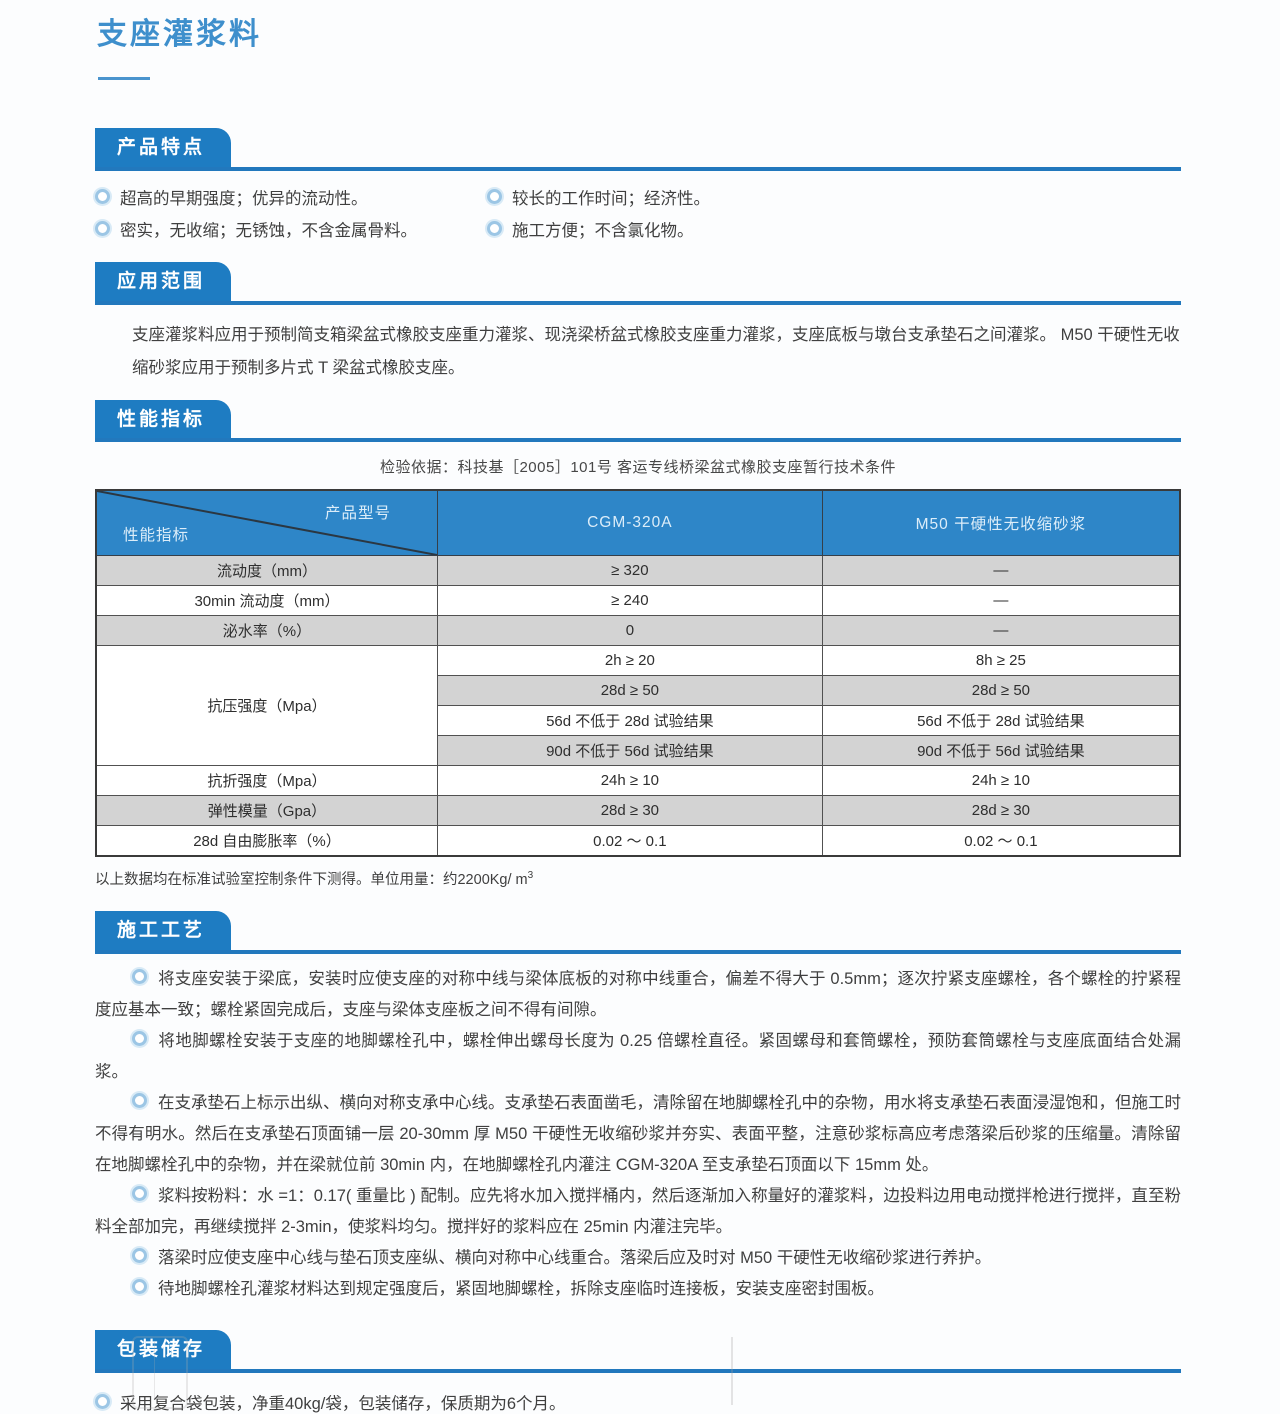 Image resolution: width=1280 pixels, height=1414 pixels. Describe the element at coordinates (124, 78) in the screenshot. I see `title-underline` at that location.